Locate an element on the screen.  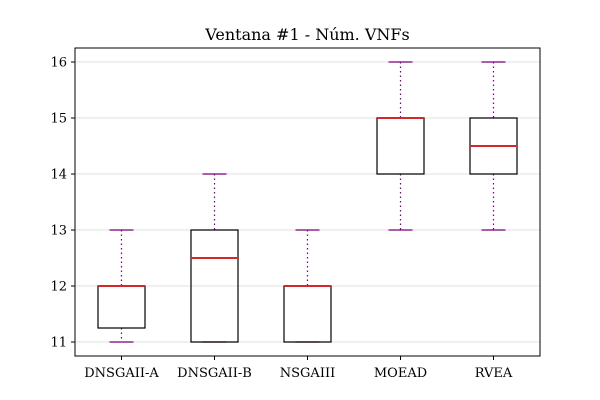
box-nsgaiii is located at coordinates (307, 286).